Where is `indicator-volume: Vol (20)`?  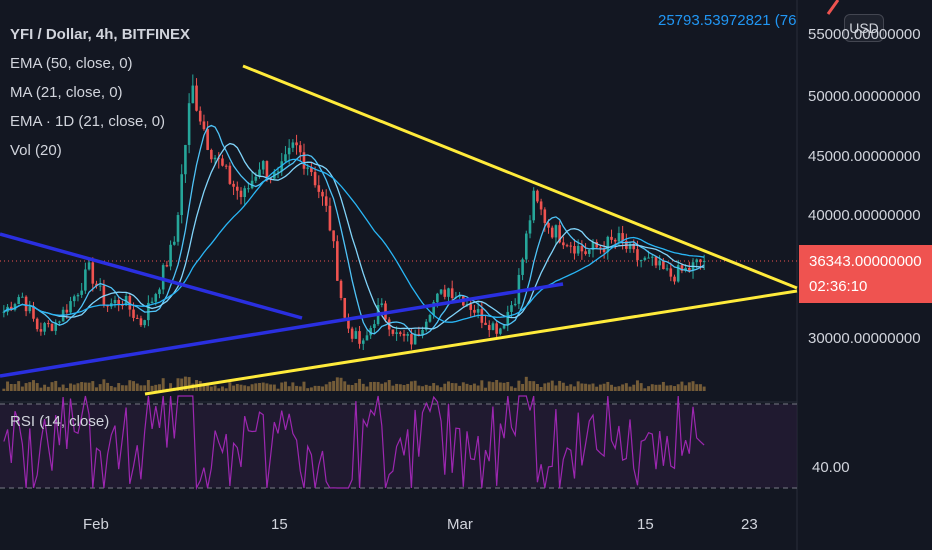
indicator-volume: Vol (20) is located at coordinates (36, 150).